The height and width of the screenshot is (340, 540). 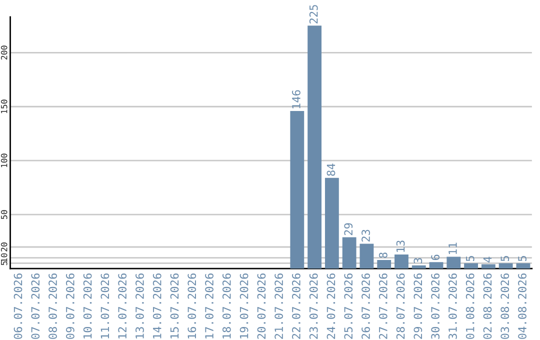 I want to click on data-label: 4, so click(x=487, y=259).